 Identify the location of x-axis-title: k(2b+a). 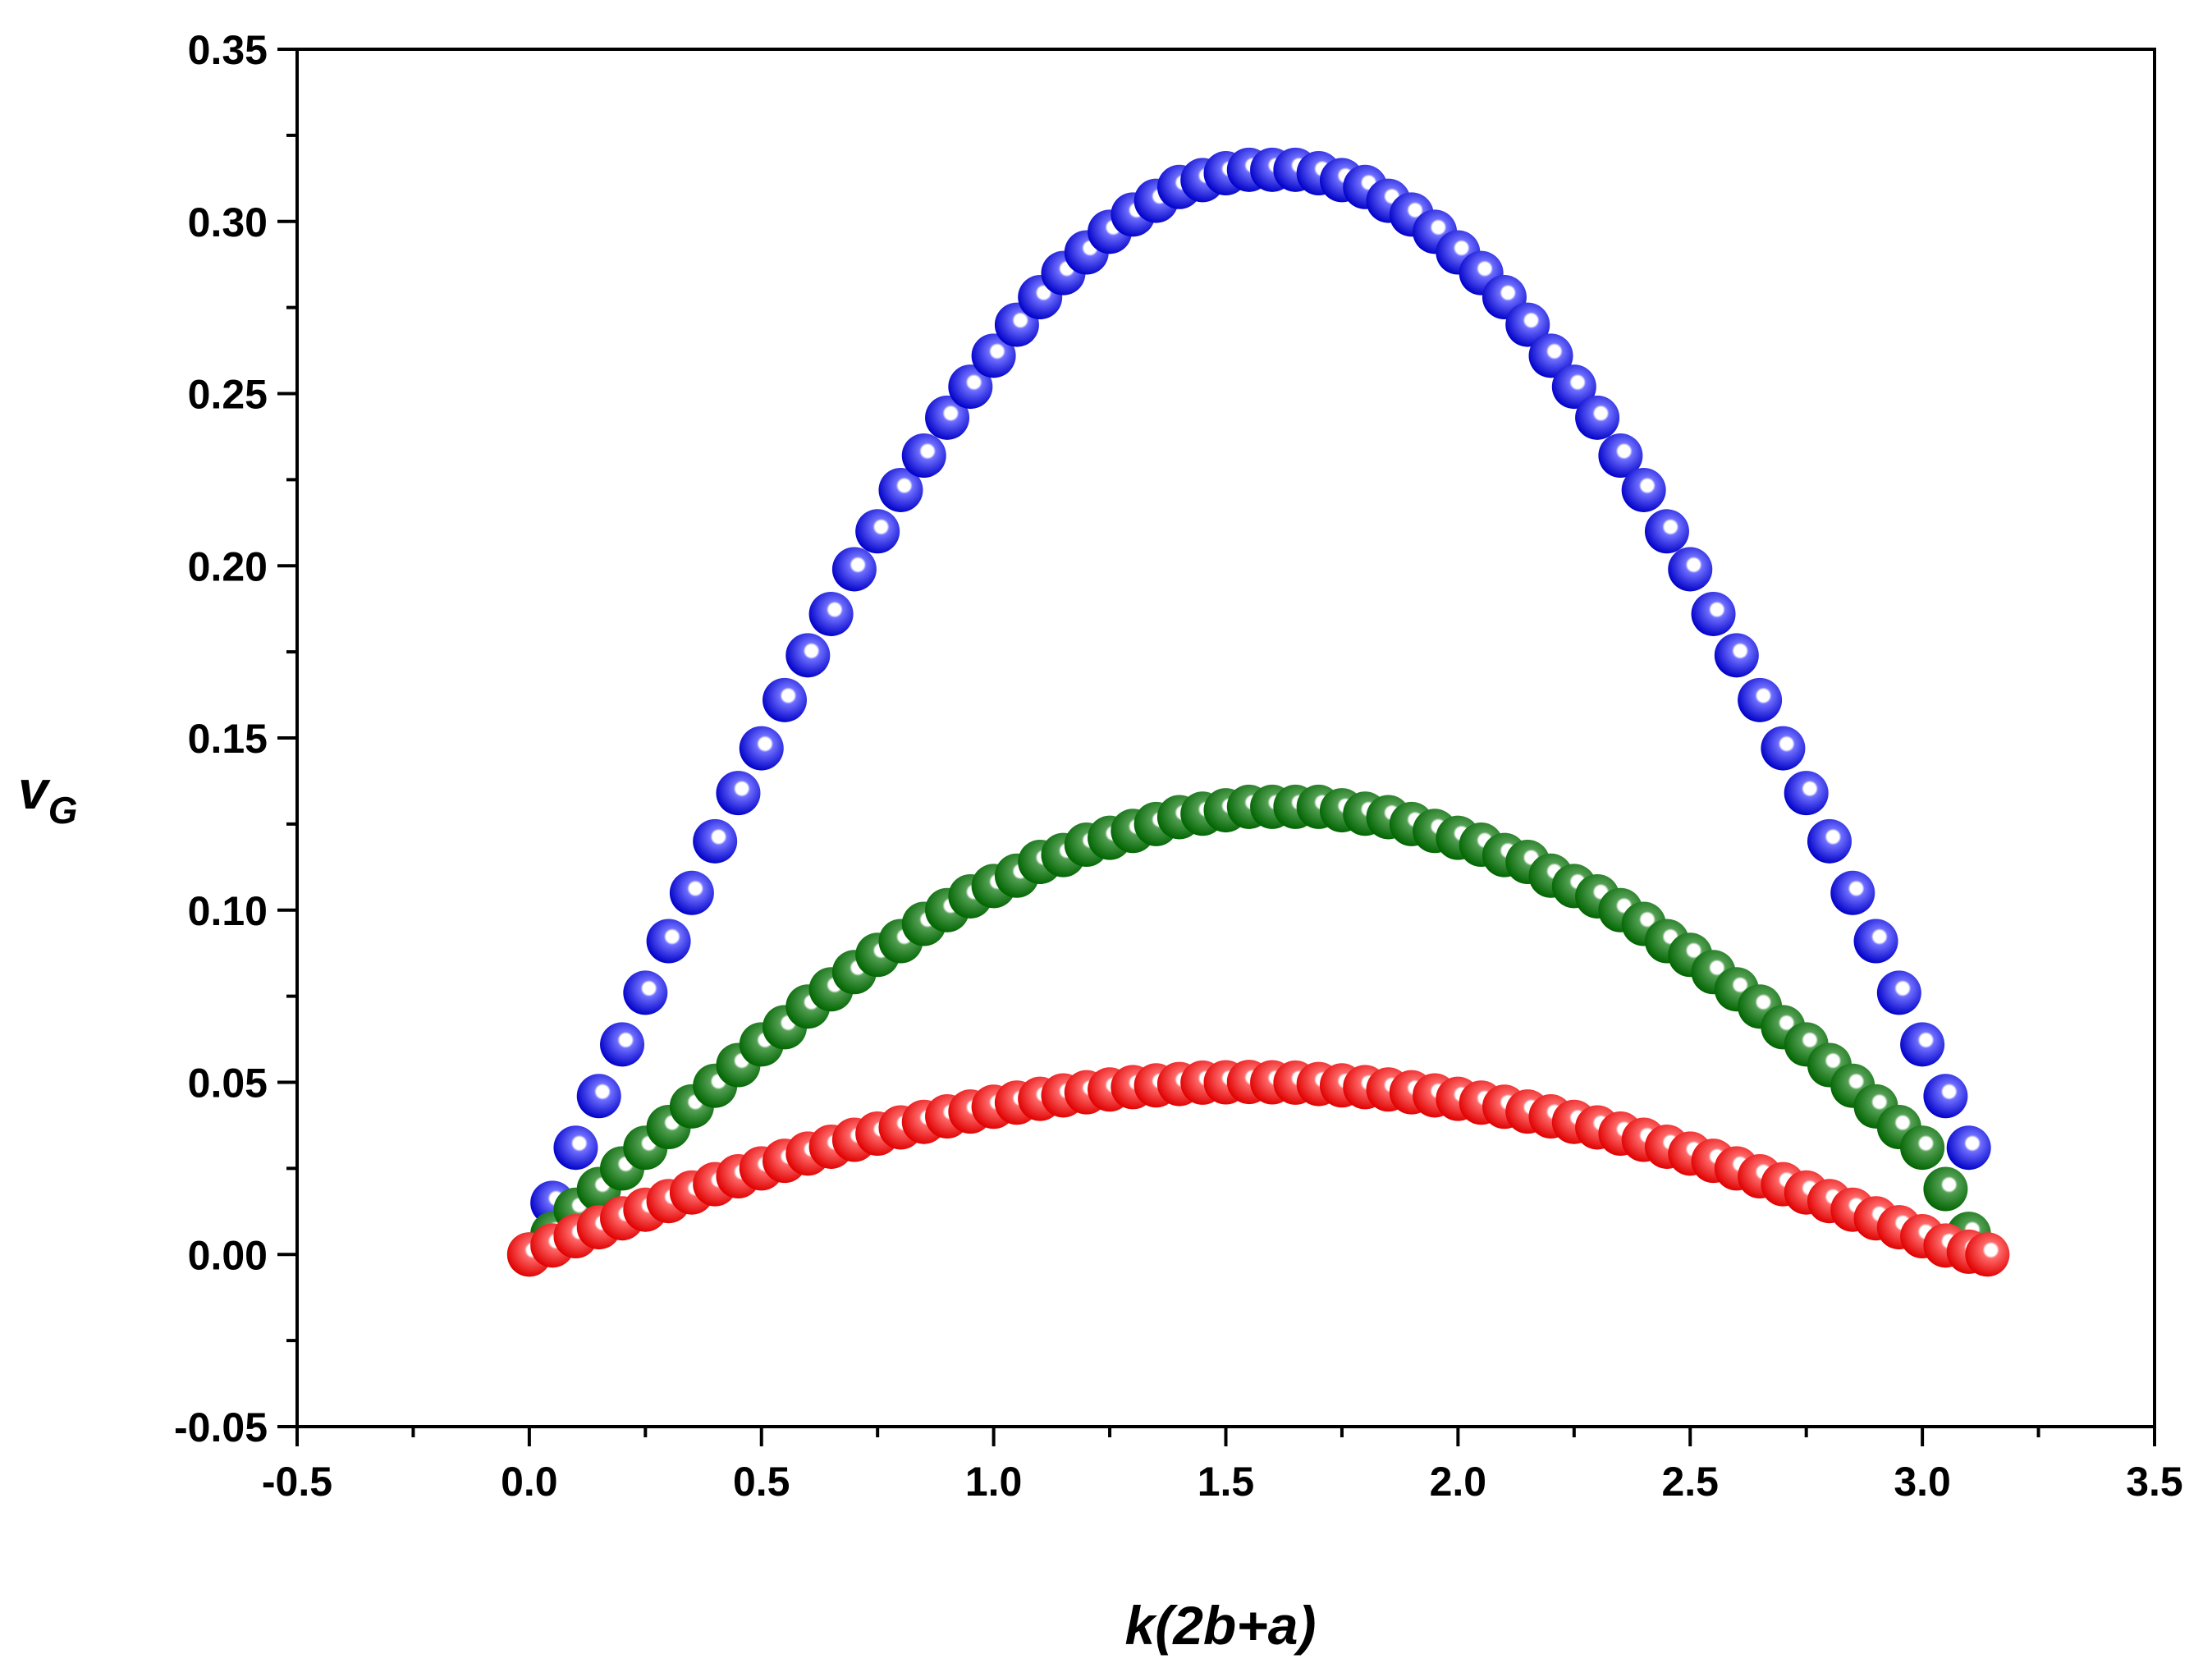
(1221, 1626).